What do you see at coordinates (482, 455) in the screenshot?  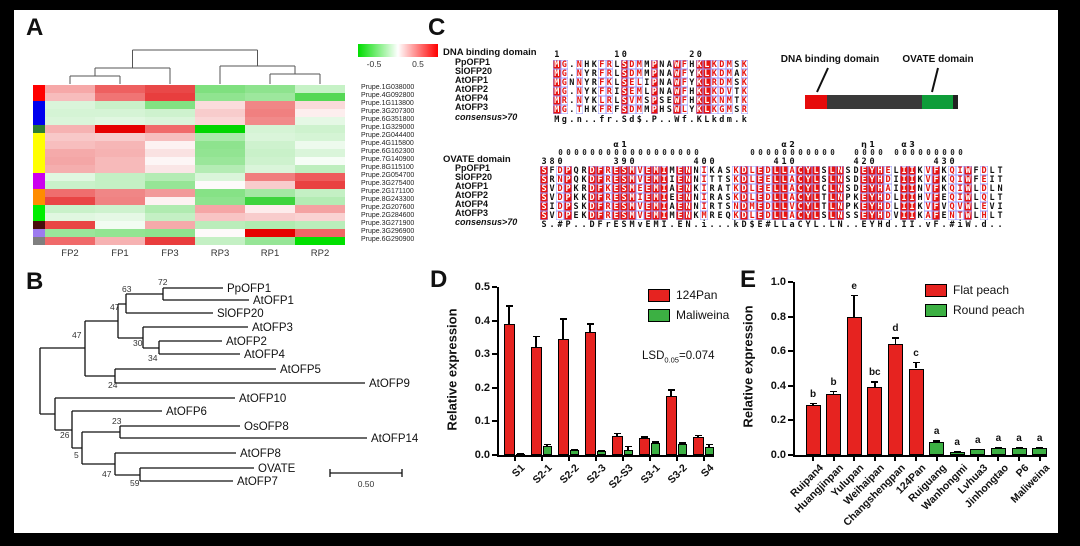 I see `y-tick-label: 0.0` at bounding box center [482, 455].